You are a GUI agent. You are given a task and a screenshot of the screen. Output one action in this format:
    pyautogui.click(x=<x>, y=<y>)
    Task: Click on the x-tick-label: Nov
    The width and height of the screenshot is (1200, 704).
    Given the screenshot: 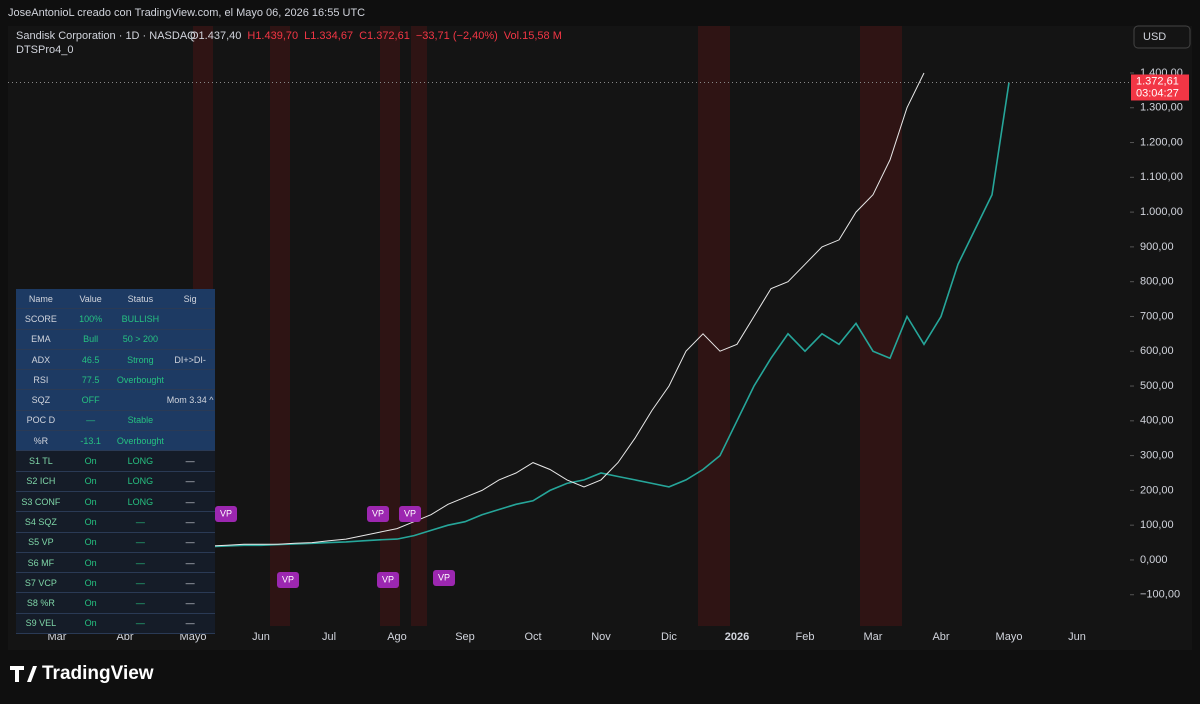 What is the action you would take?
    pyautogui.click(x=601, y=637)
    